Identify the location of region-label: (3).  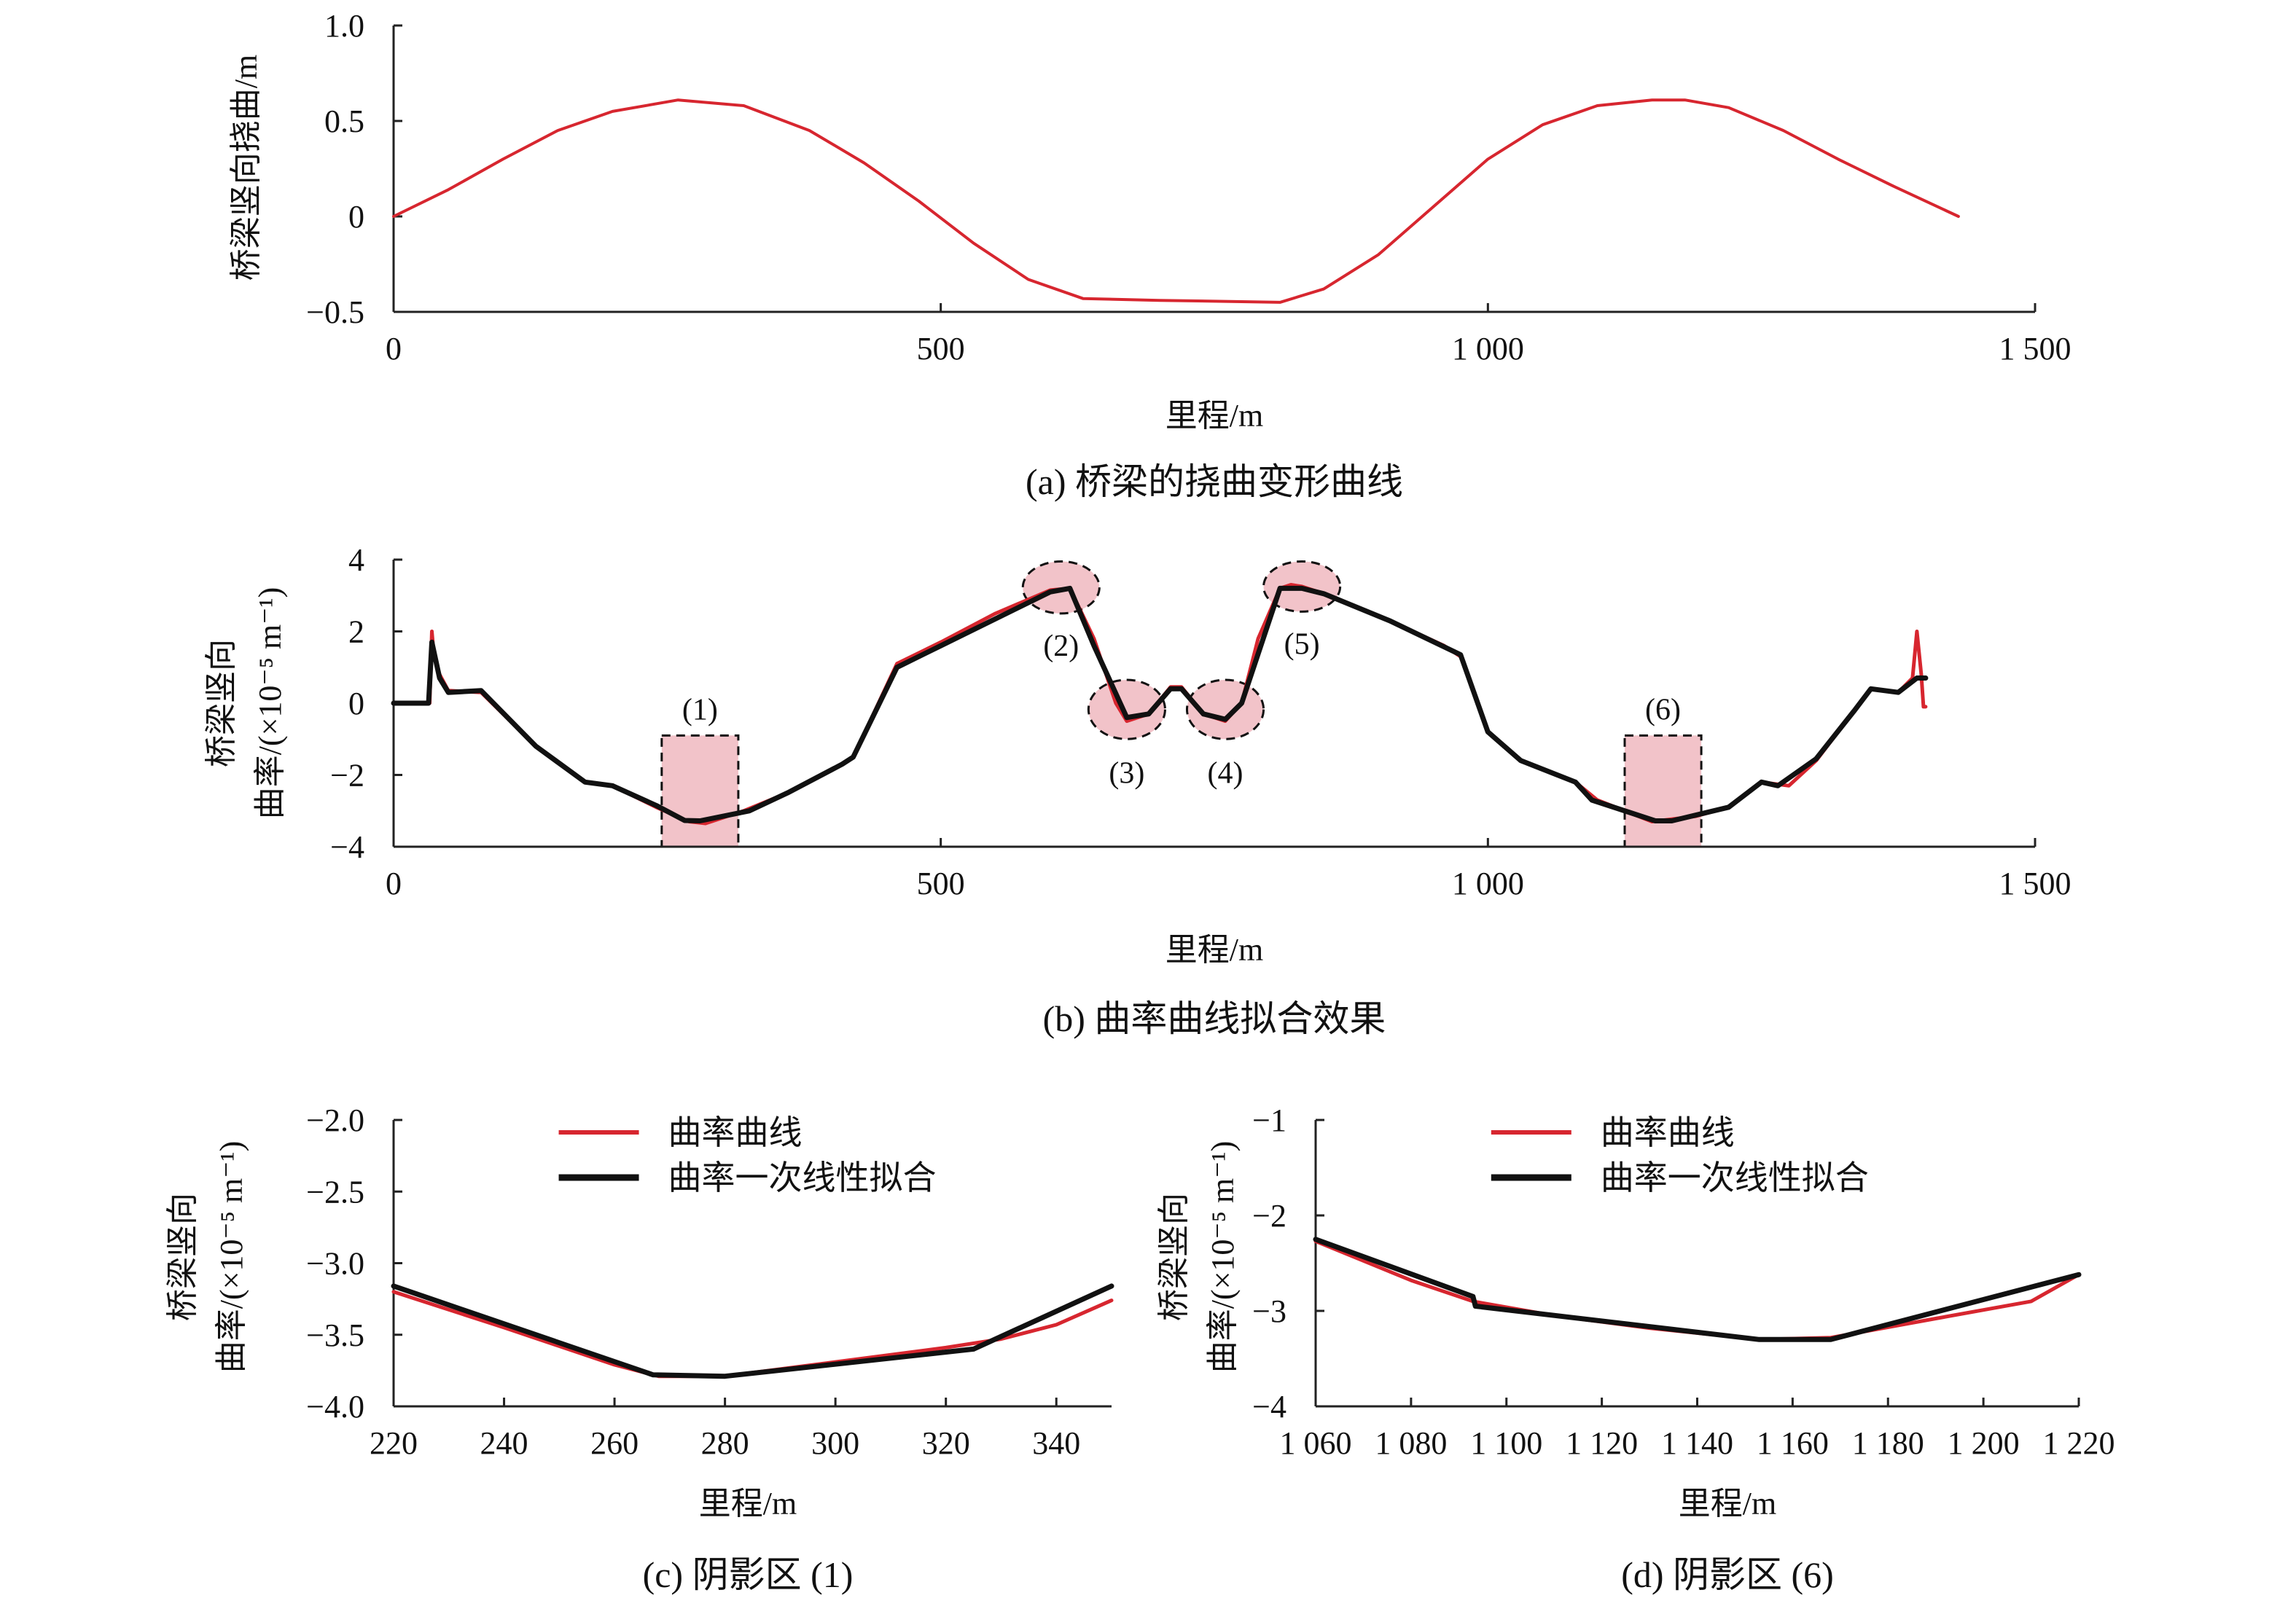
(1127, 773).